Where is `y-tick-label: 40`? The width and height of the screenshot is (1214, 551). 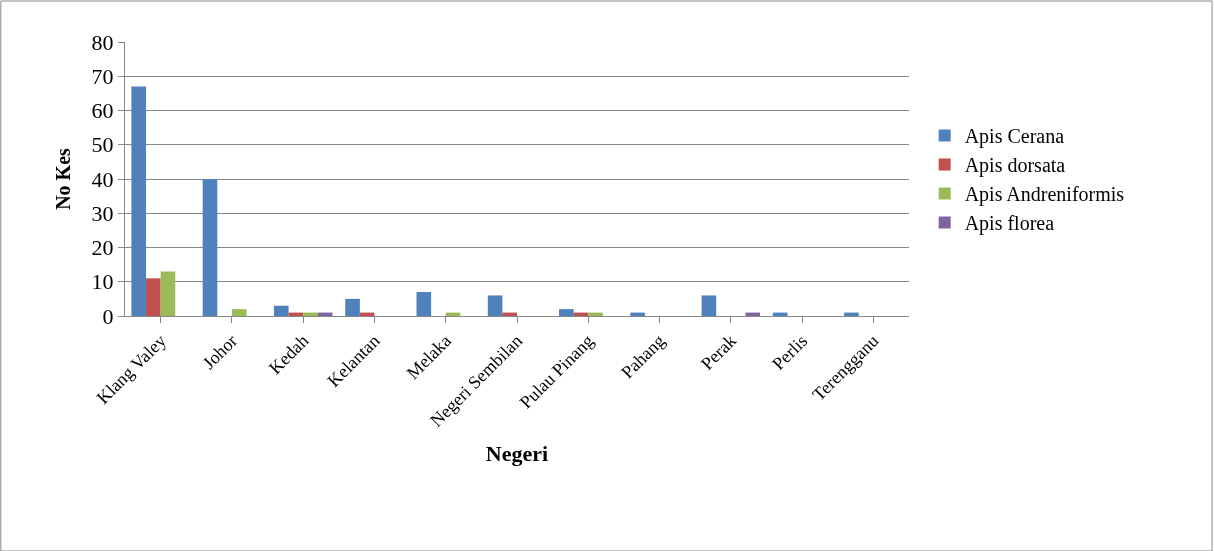 y-tick-label: 40 is located at coordinates (102, 179).